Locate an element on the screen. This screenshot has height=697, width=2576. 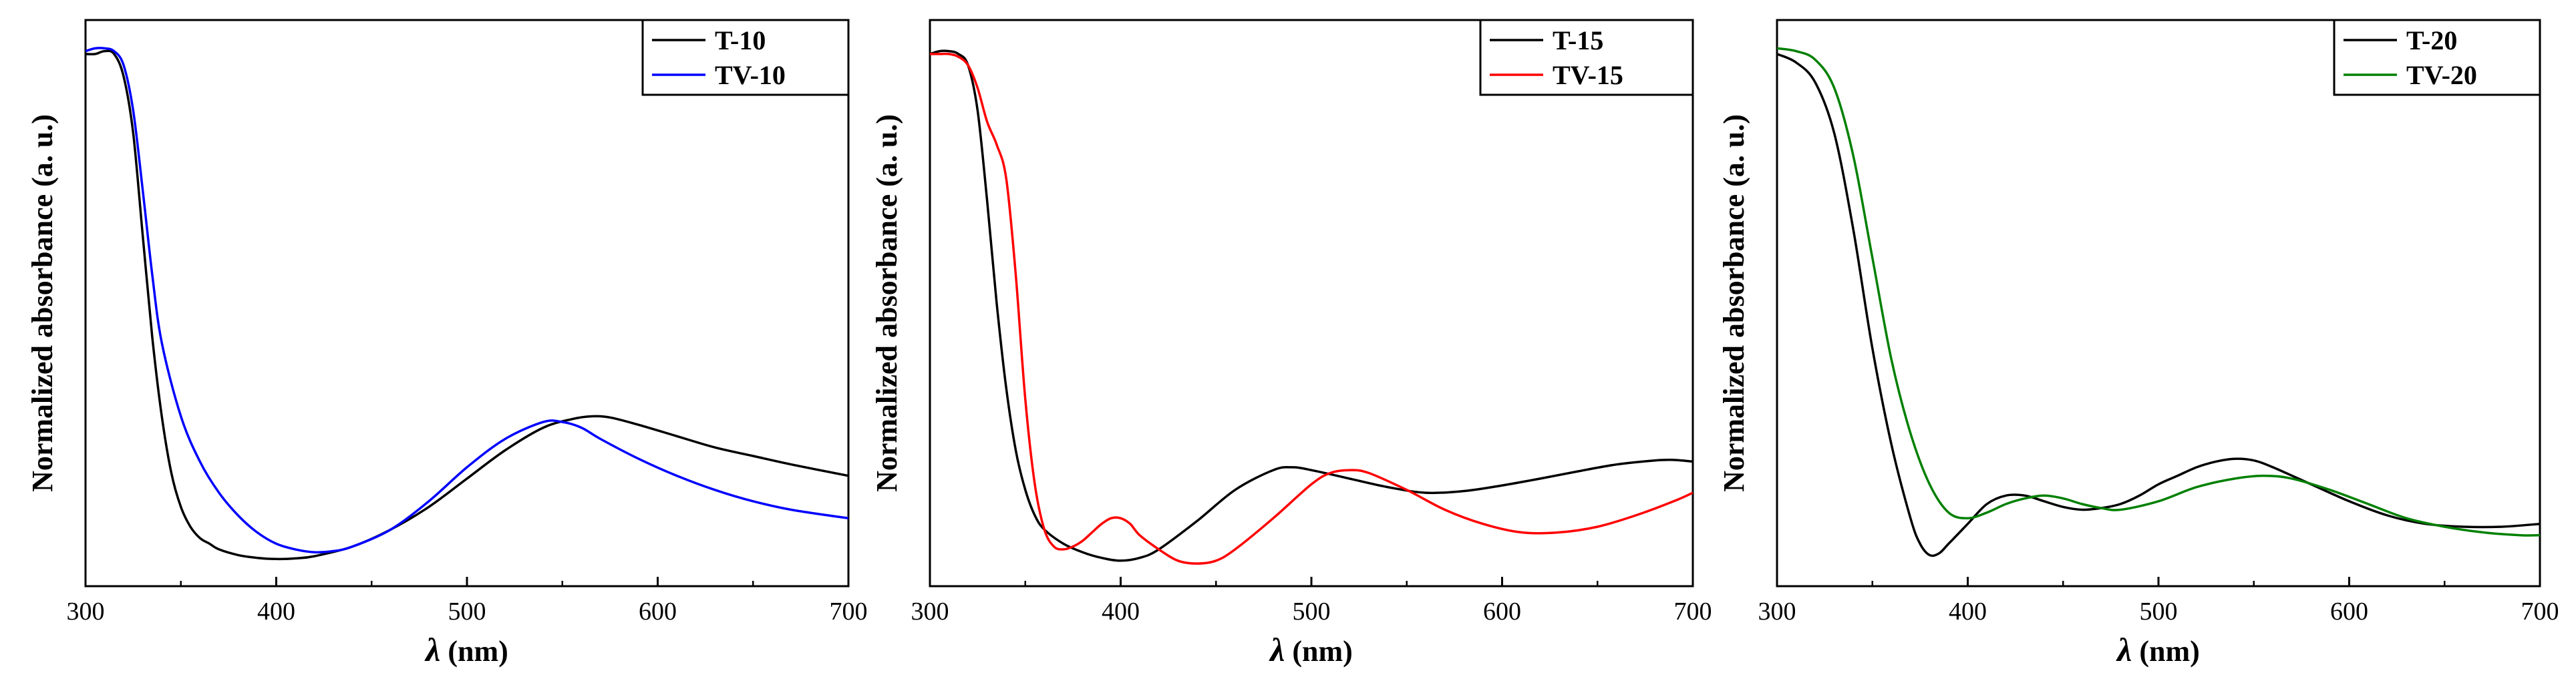
legend-label: T-15 is located at coordinates (1578, 40).